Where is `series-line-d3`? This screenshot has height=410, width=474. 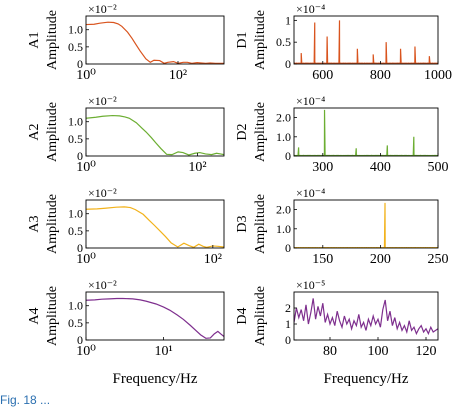
series-line-d3 is located at coordinates (366, 225).